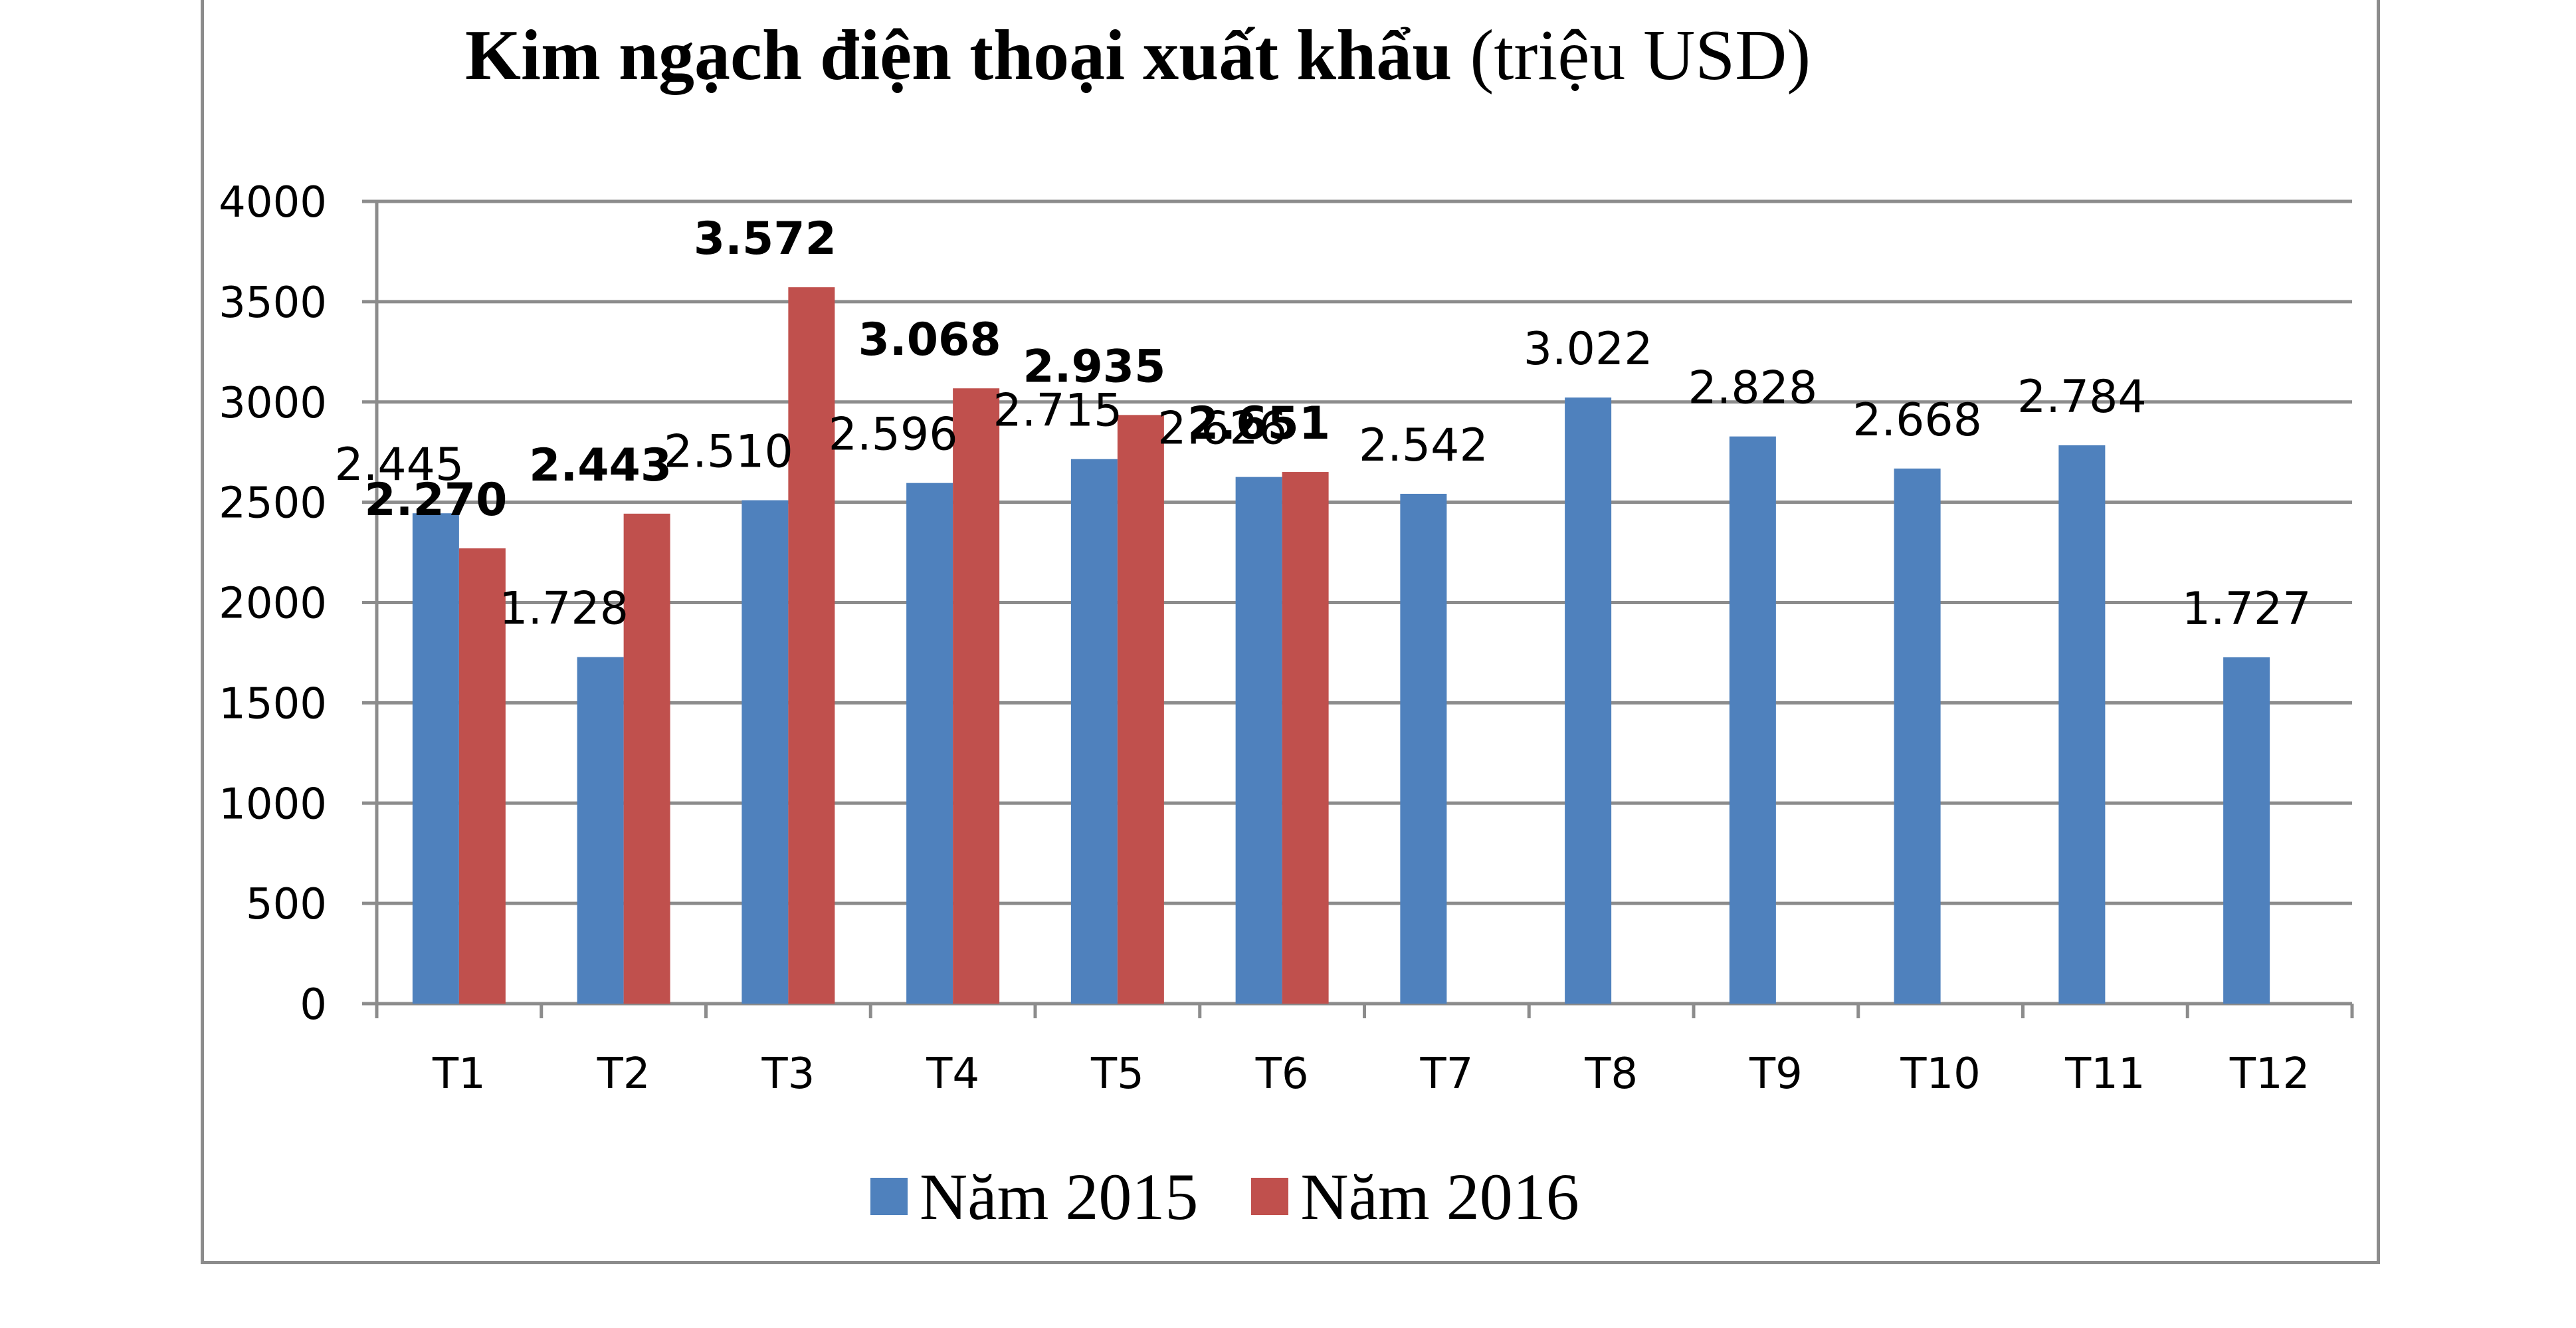 This screenshot has width=2576, height=1328. Describe the element at coordinates (1753, 388) in the screenshot. I see `data-label-2015: 2.828` at that location.